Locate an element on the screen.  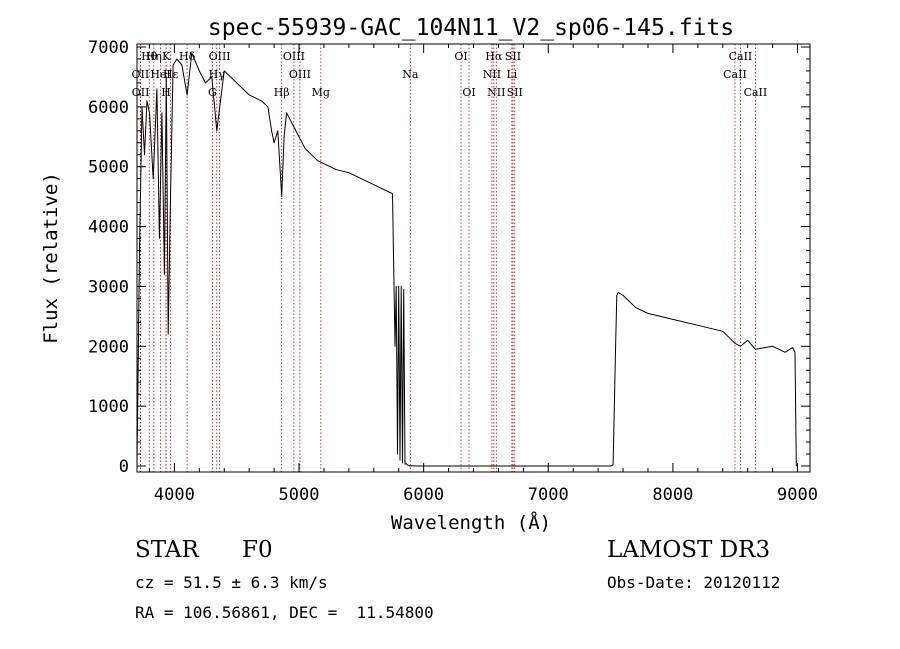
marker-label-16: Hθ is located at coordinates (149, 56).